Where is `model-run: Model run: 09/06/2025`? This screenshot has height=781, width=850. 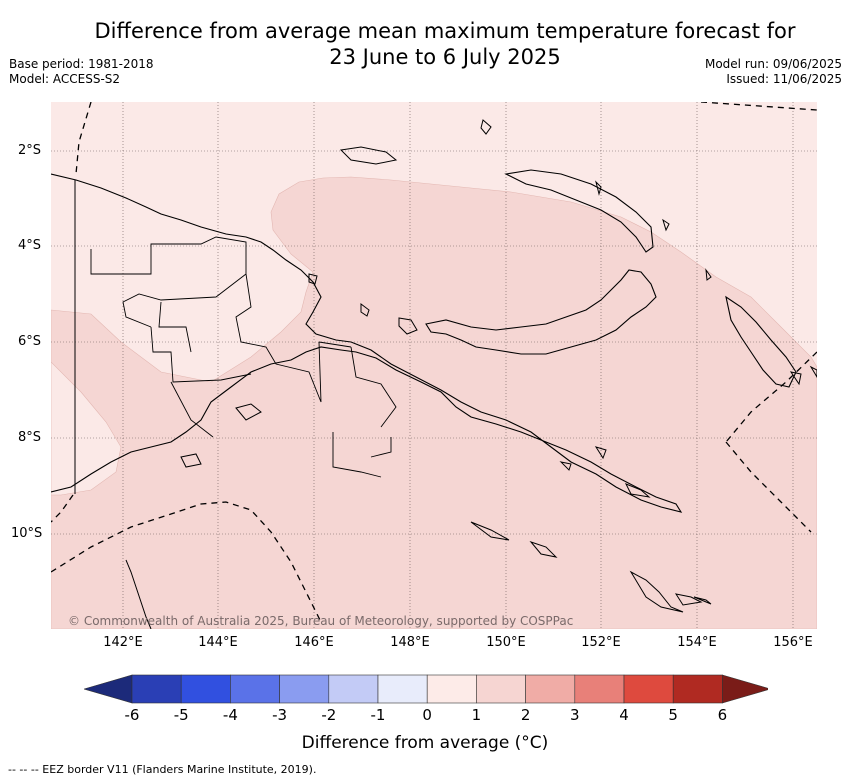
model-run: Model run: 09/06/2025 is located at coordinates (773, 64).